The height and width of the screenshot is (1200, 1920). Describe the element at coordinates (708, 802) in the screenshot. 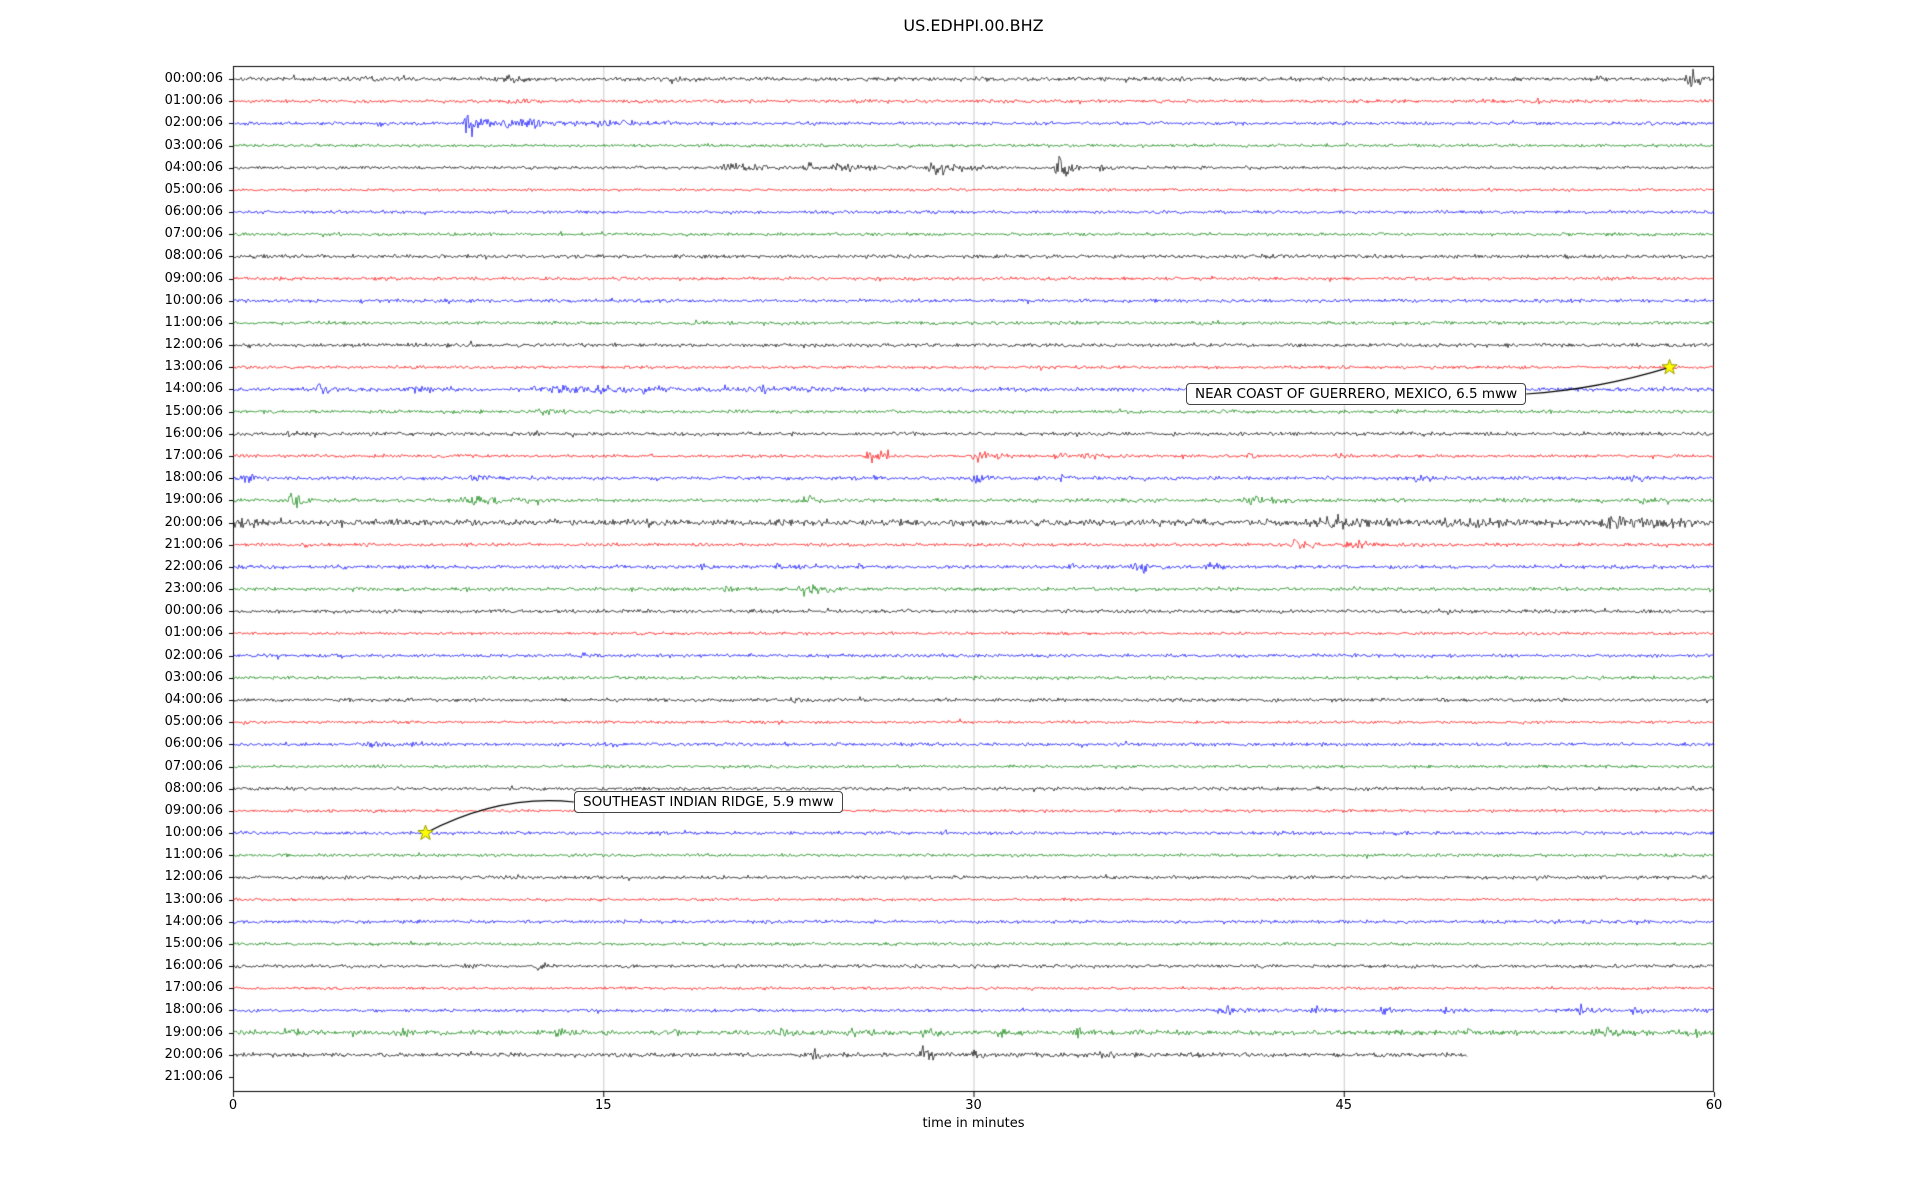

I see `event-annotation-indian-ridge: SOUTHEAST INDIAN RIDGE, 5.9 mww` at that location.